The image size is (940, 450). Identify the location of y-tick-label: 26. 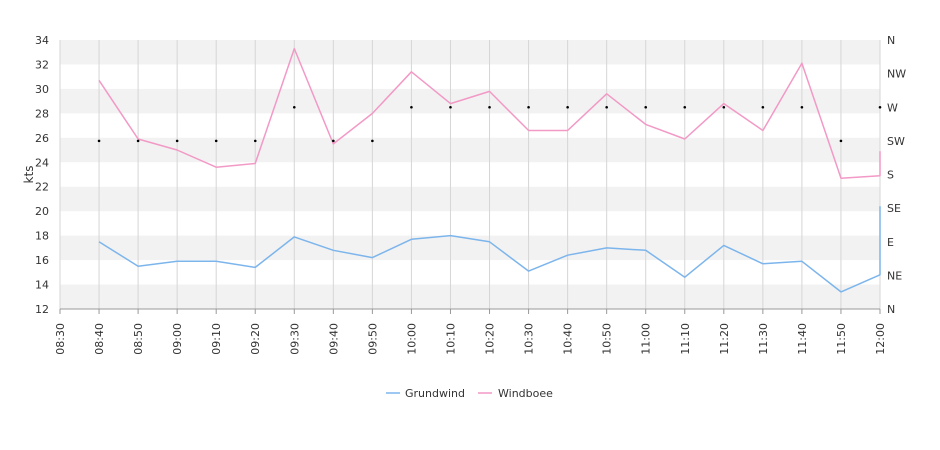
(42, 138).